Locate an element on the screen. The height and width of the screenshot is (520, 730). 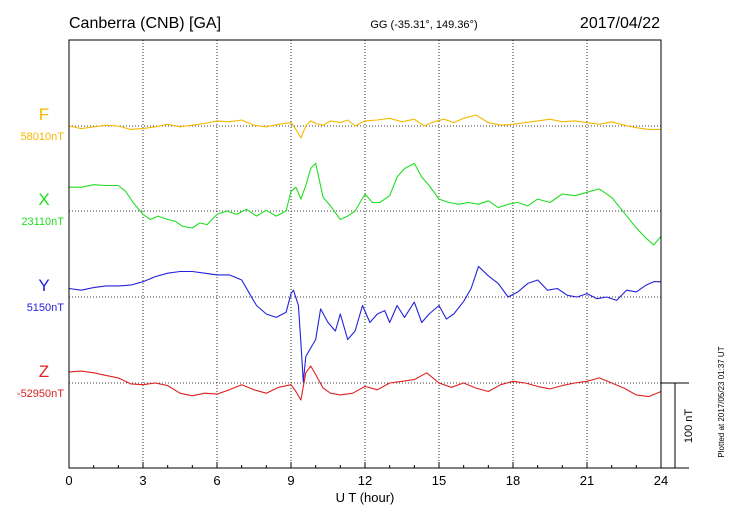
x-axis: 0 3 6 9 12 15 18 21 24 is located at coordinates (366, 475).